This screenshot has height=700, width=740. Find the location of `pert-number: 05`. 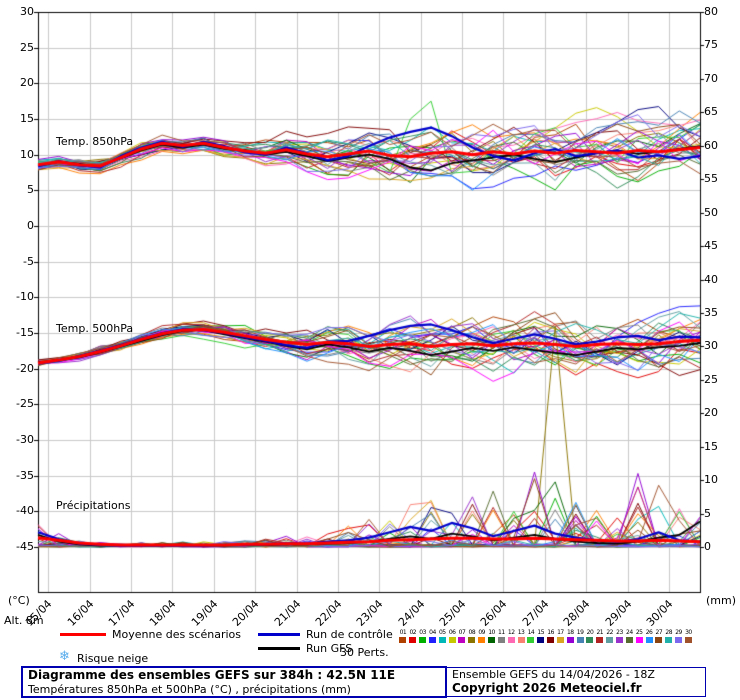

pert-number: 05 is located at coordinates (442, 632).